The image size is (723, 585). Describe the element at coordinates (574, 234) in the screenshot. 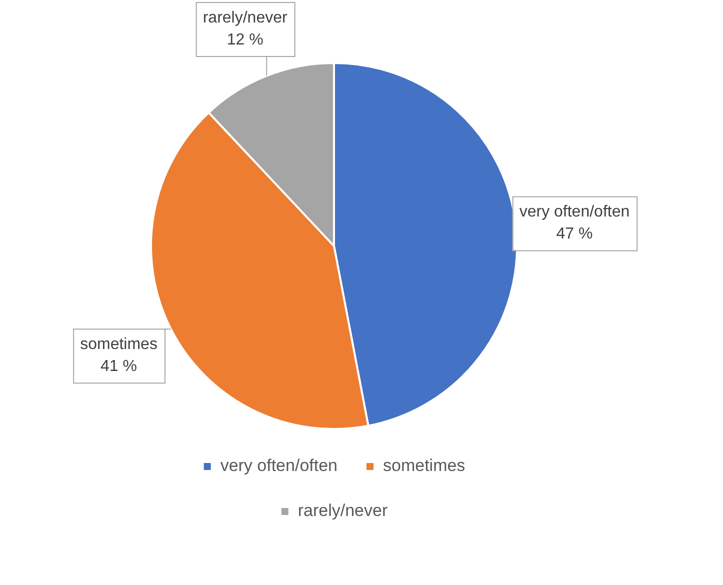

I see `data-label: 47 %` at that location.